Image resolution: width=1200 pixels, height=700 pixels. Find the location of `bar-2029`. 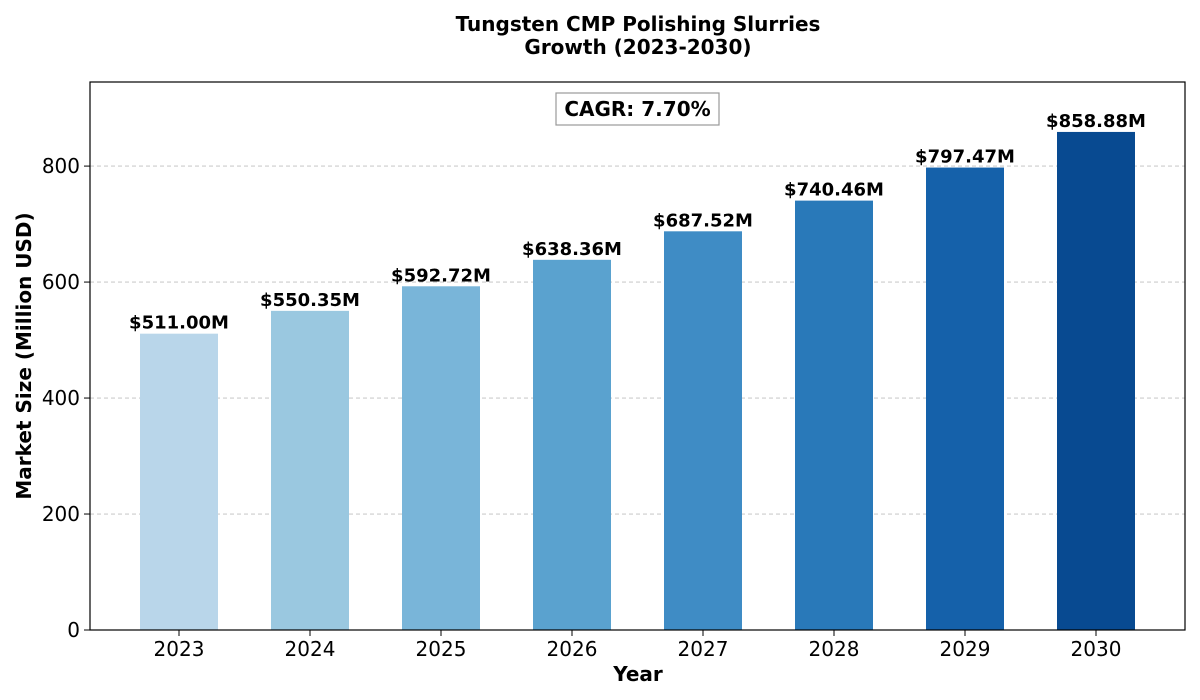

bar-2029 is located at coordinates (965, 398).